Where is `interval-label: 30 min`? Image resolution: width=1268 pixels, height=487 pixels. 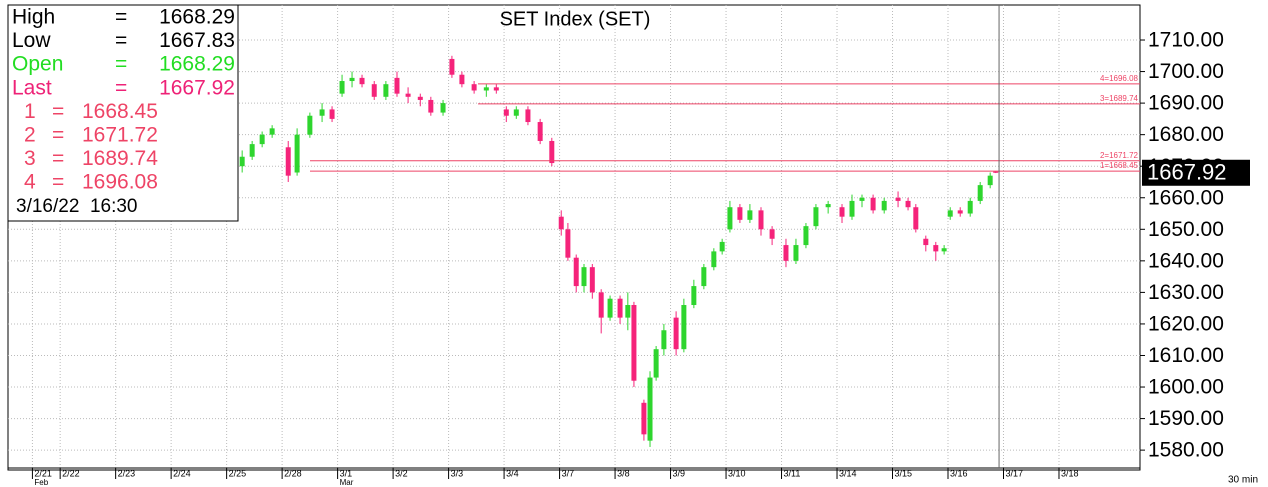
interval-label: 30 min is located at coordinates (1243, 480).